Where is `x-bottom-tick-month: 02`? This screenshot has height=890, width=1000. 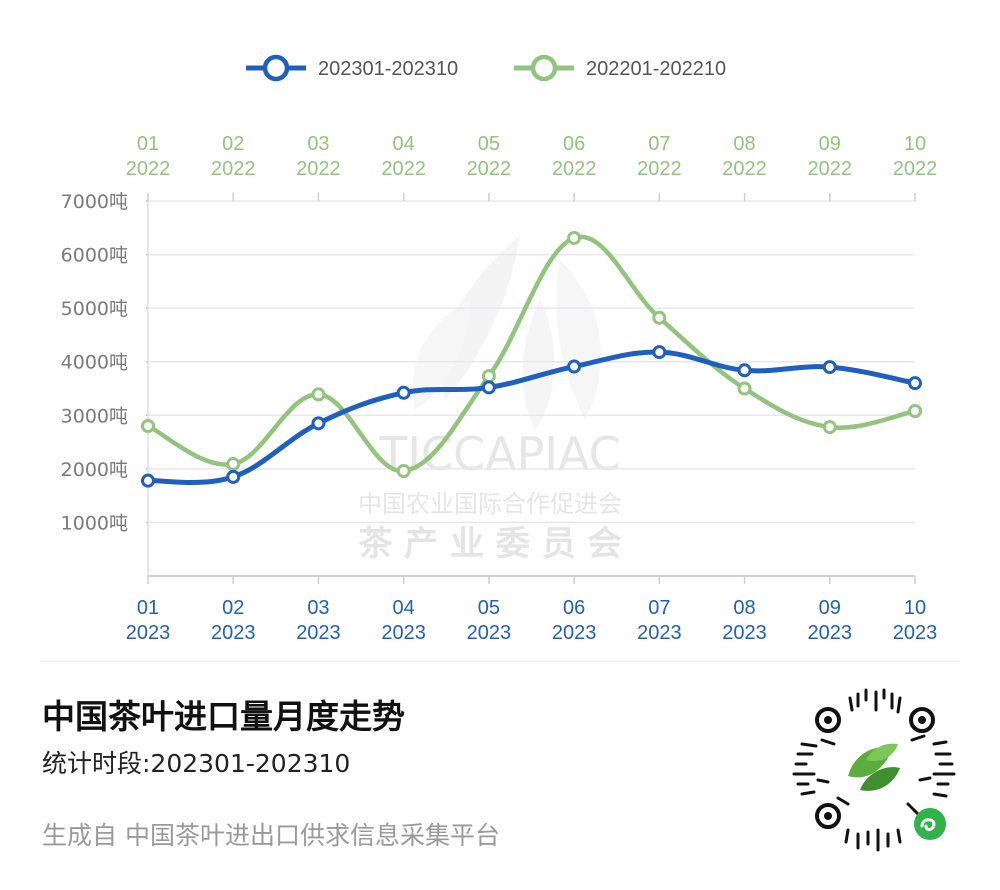 x-bottom-tick-month: 02 is located at coordinates (233, 608).